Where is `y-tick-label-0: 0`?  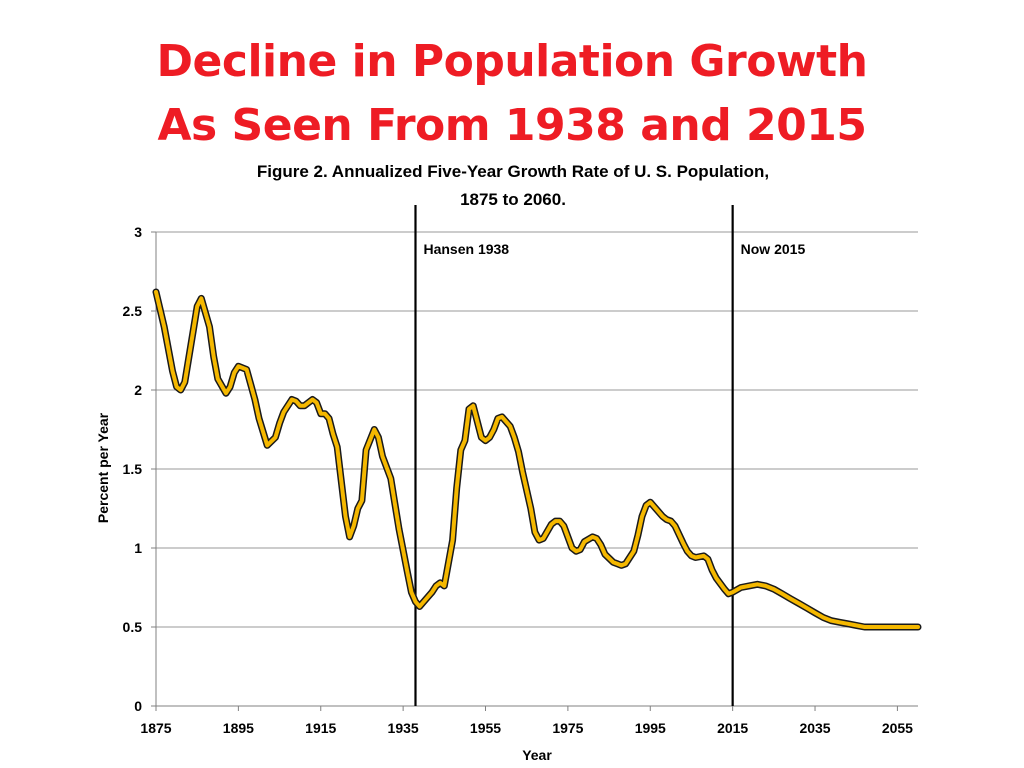 y-tick-label-0: 0 is located at coordinates (138, 706).